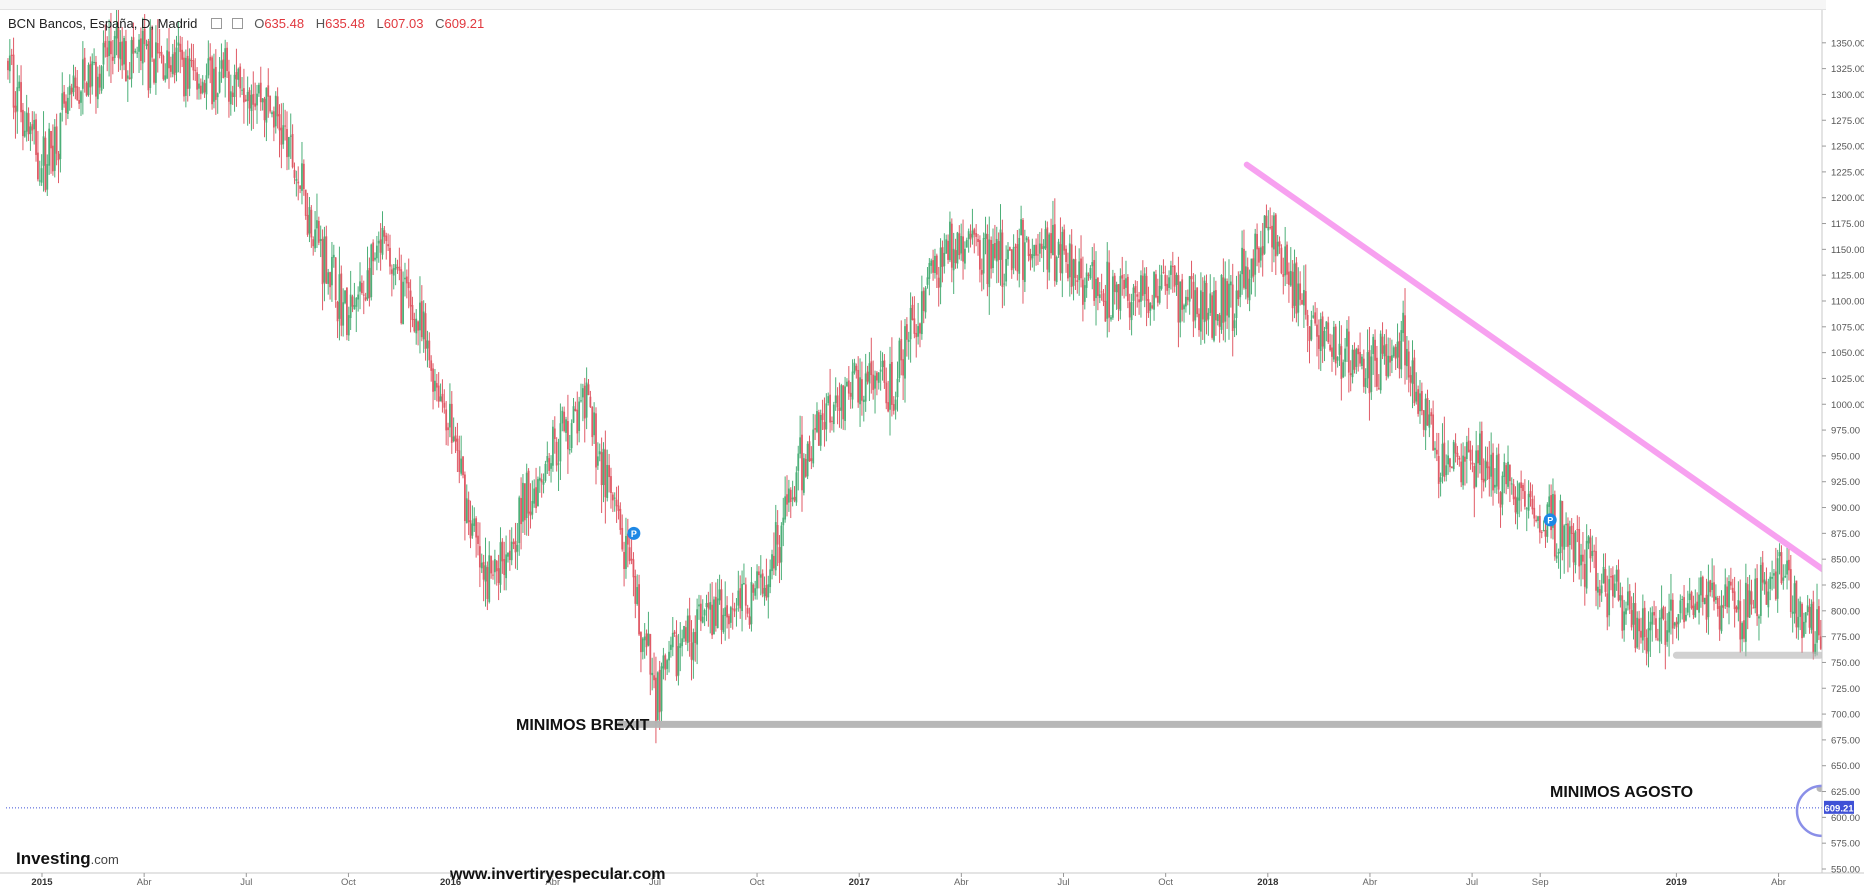 The height and width of the screenshot is (890, 1864). I want to click on y-tick-label: 900.00, so click(1845, 508).